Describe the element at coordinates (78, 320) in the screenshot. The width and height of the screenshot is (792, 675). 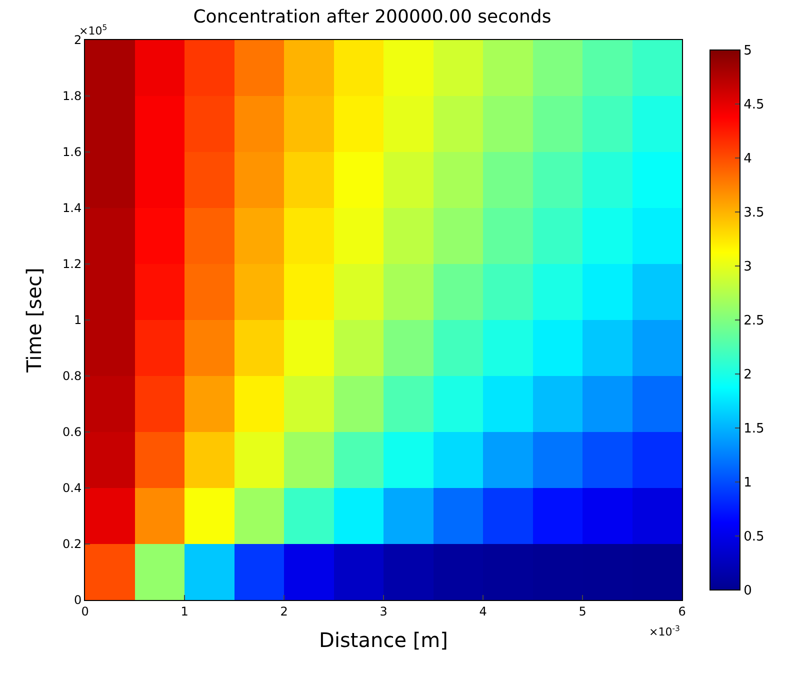
I see `y-tick-label: 1` at that location.